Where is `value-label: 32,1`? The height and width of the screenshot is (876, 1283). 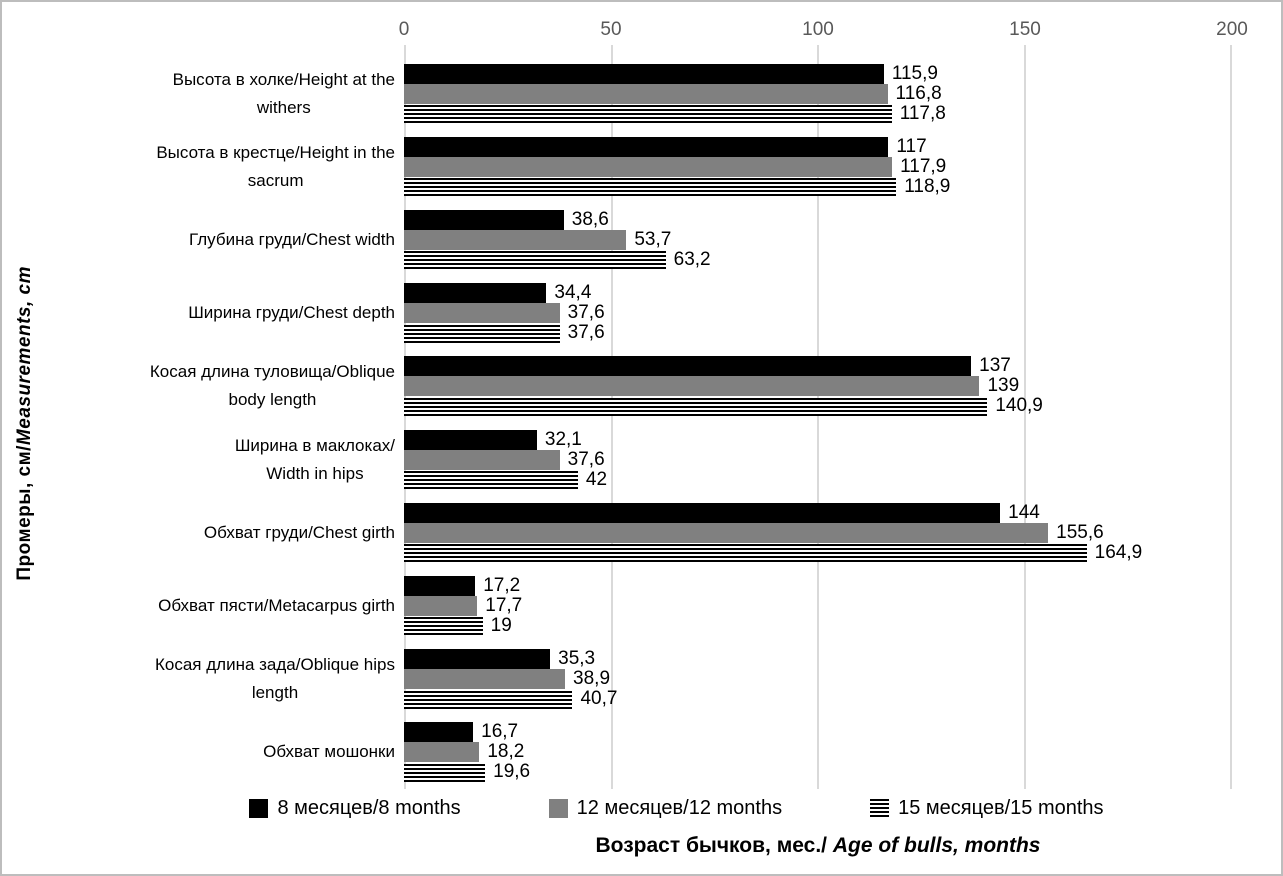
value-label: 32,1 is located at coordinates (563, 439).